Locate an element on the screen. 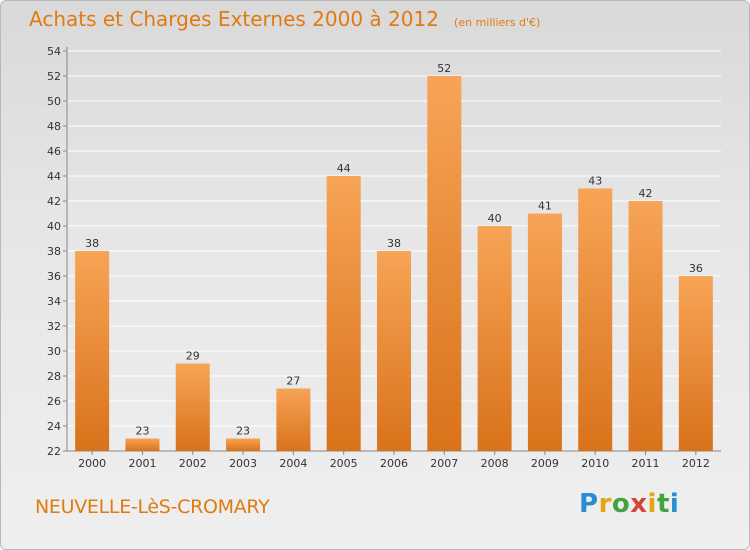  y-tick-label: 32 is located at coordinates (54, 326).